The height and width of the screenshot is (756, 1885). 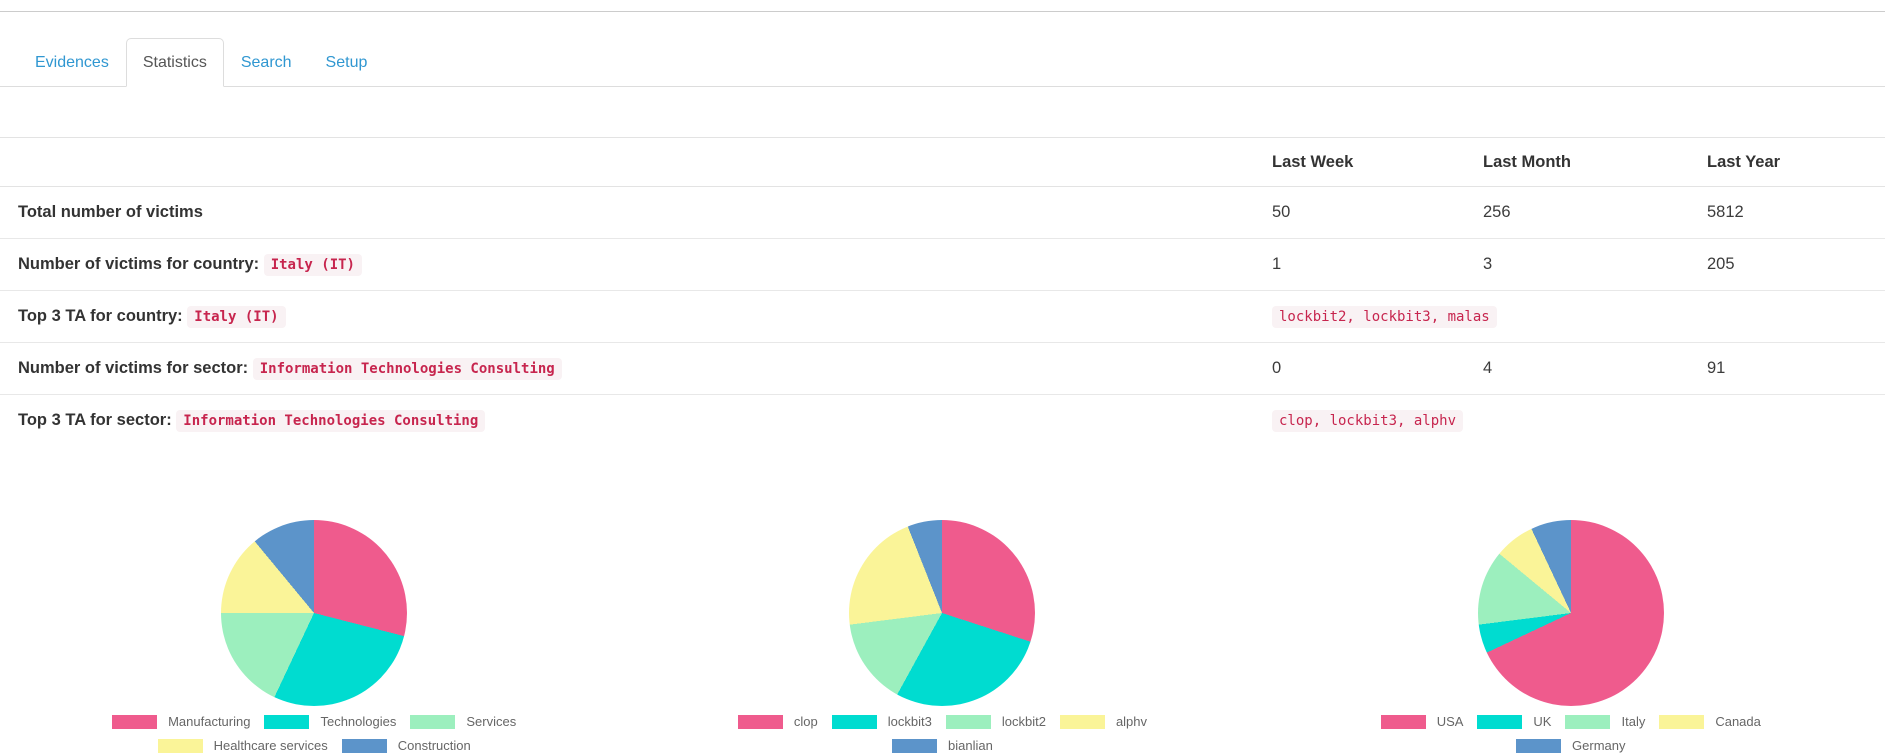 I want to click on table-header-row: Last Week Last Month Last Year, so click(x=942, y=162).